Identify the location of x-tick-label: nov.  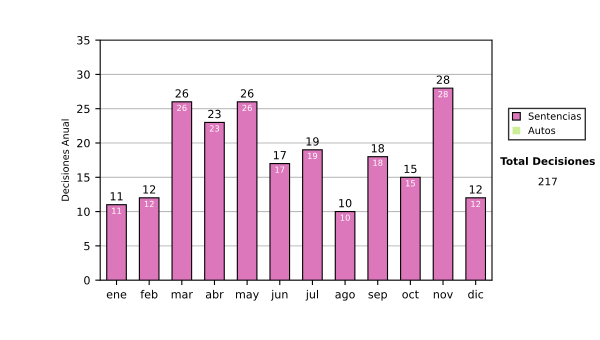
(443, 295).